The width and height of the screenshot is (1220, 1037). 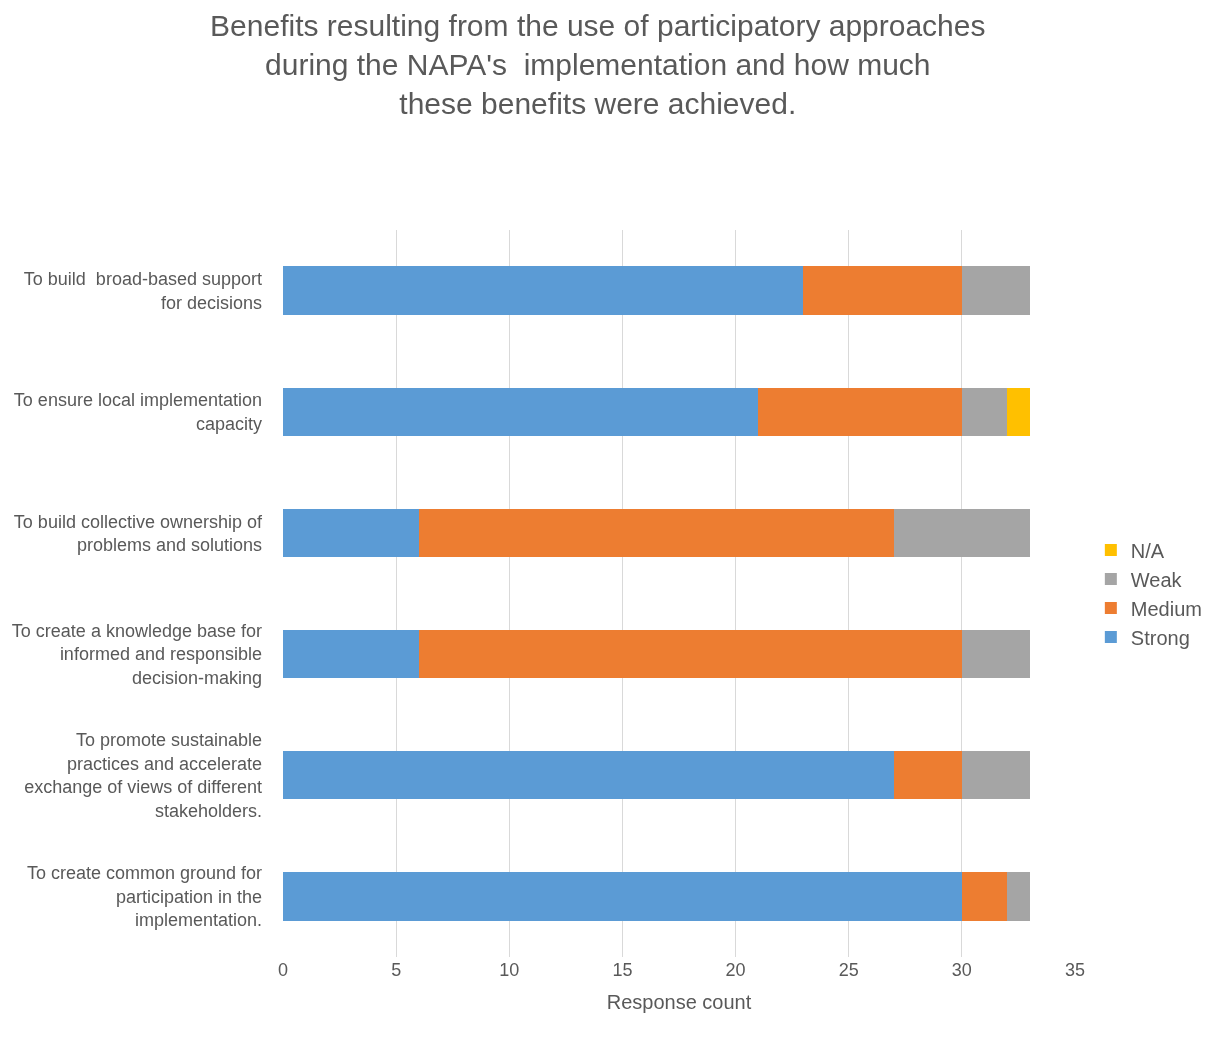 I want to click on legend-label: Strong, so click(x=1160, y=637).